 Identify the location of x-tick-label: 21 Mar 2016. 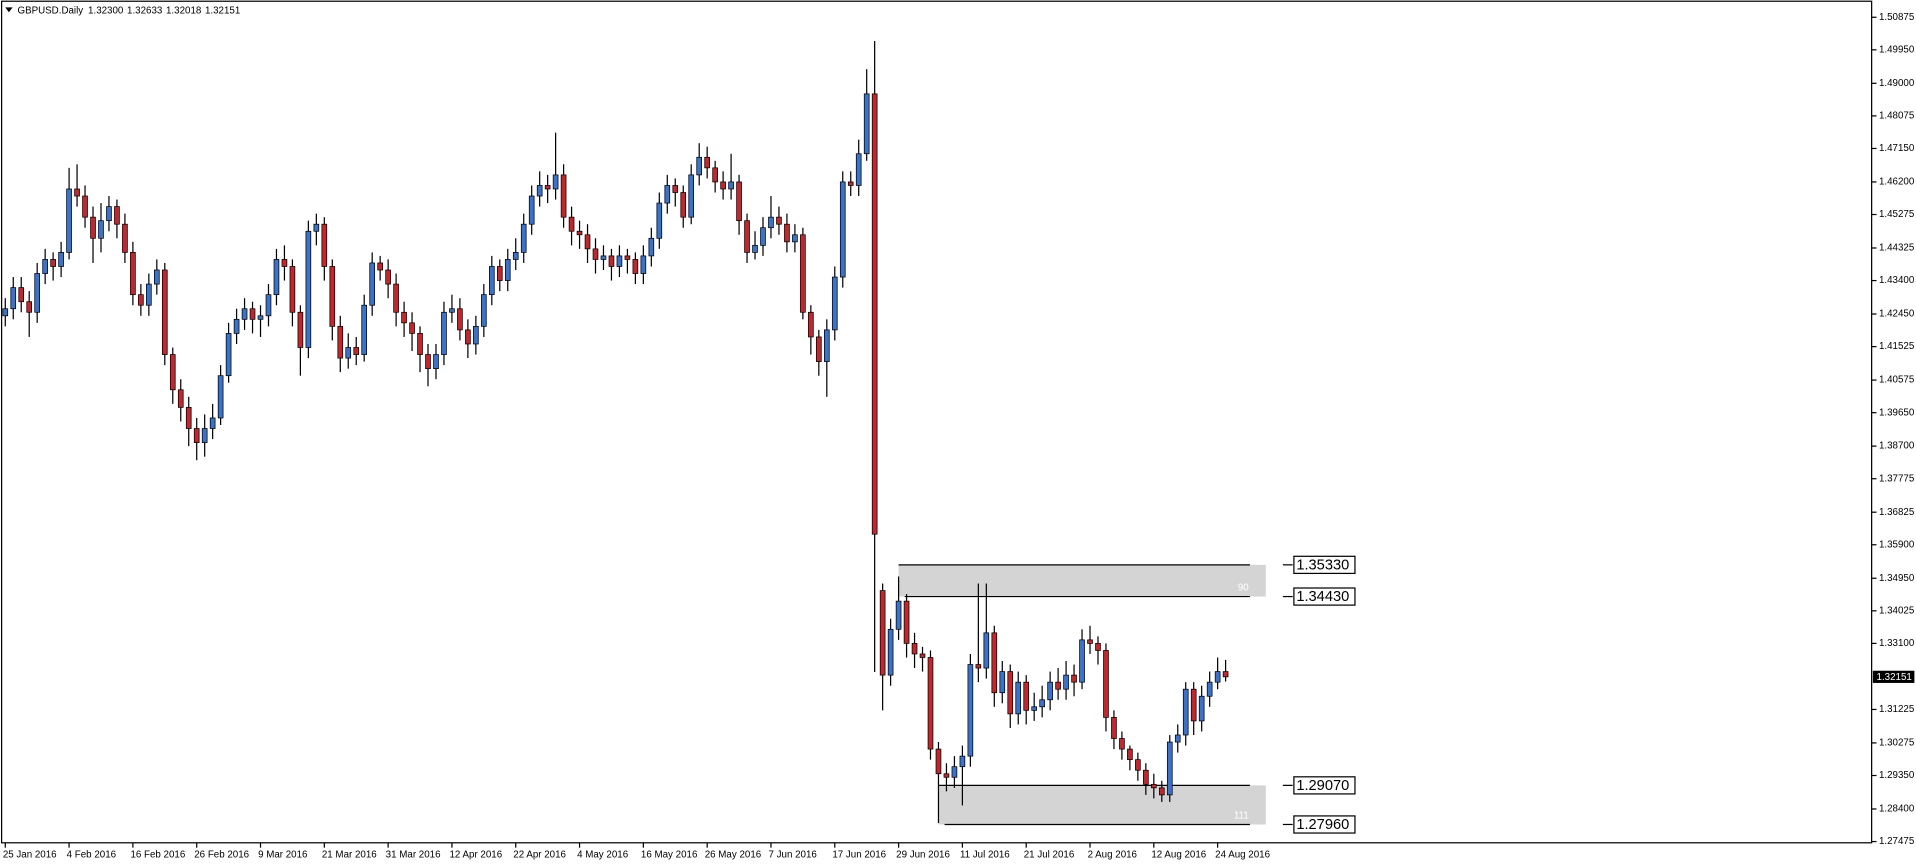
(349, 855).